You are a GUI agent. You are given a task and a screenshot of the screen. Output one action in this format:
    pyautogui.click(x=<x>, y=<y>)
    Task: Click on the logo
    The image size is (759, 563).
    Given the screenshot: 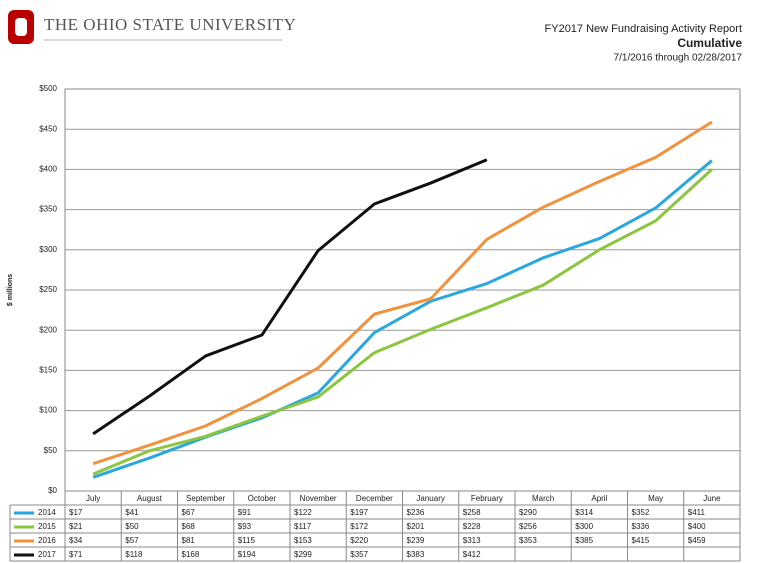 What is the action you would take?
    pyautogui.click(x=21, y=27)
    